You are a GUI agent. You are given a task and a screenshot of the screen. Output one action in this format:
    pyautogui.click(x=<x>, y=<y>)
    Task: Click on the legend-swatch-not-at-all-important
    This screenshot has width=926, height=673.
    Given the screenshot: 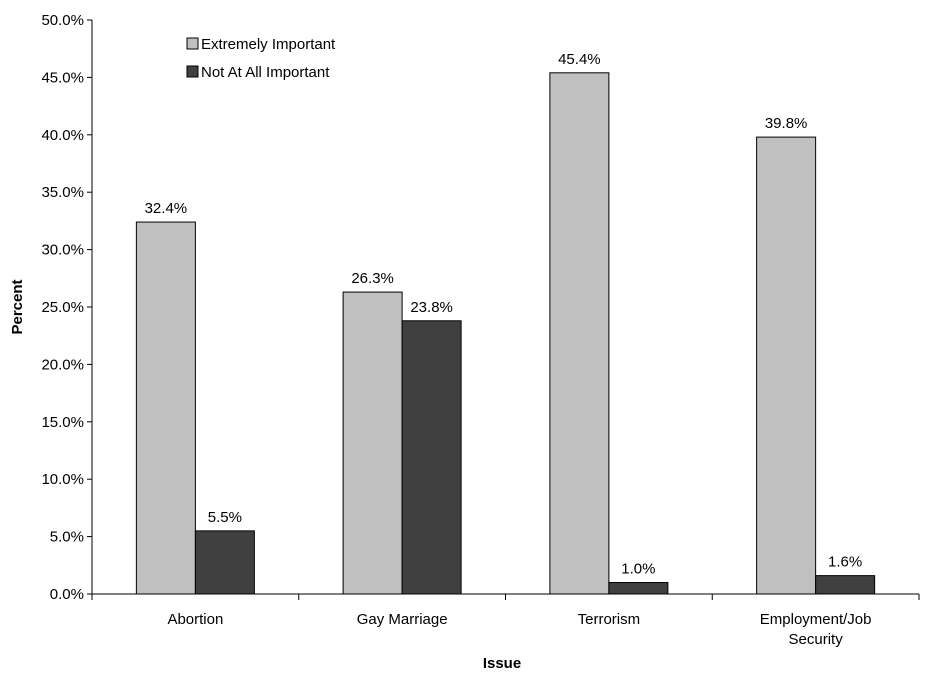 What is the action you would take?
    pyautogui.click(x=192, y=71)
    